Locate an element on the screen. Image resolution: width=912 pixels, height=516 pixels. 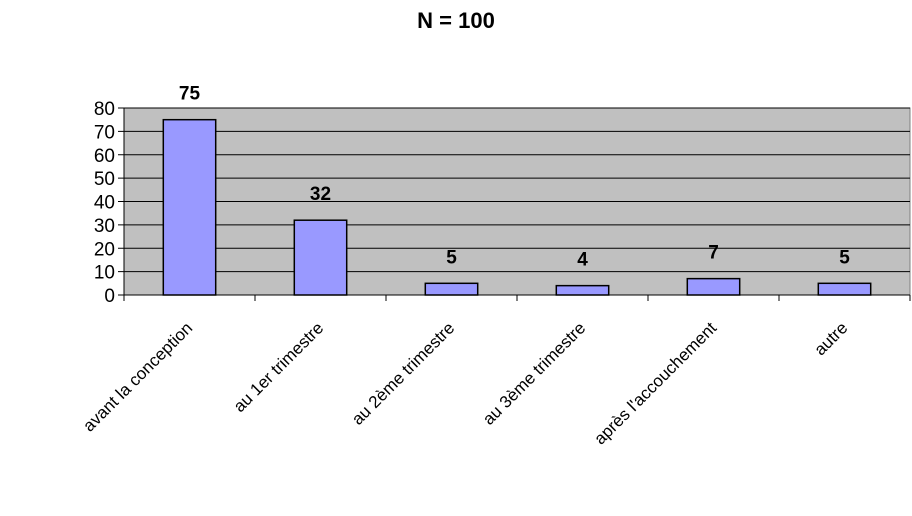
y-tick-label: 40 is located at coordinates (104, 203).